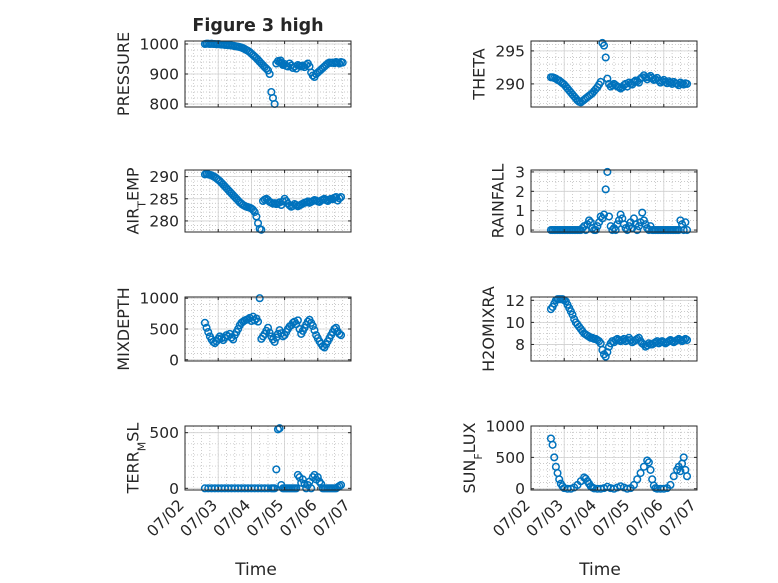 The height and width of the screenshot is (583, 778). What do you see at coordinates (123, 74) in the screenshot?
I see `y-axis-label: PRESSURE` at bounding box center [123, 74].